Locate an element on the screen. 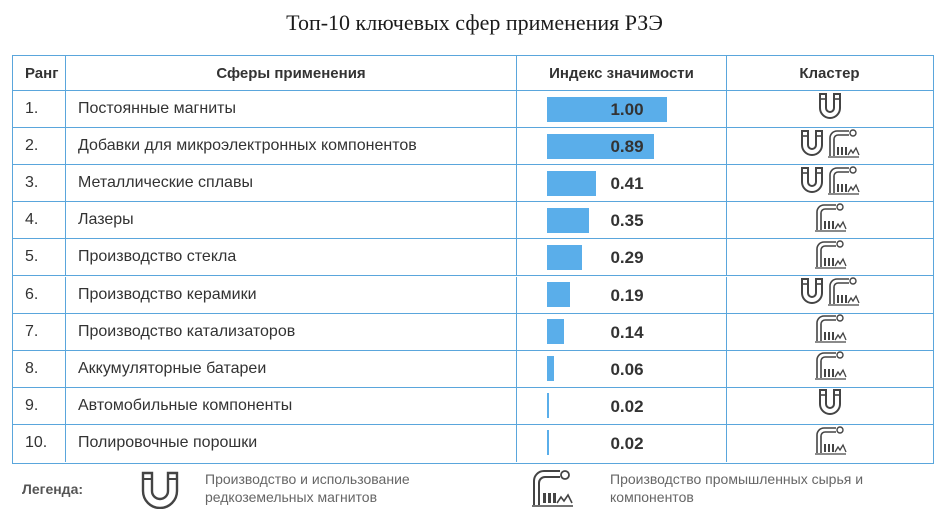  table-row: 3. Металлические сплавы 0.41 is located at coordinates (473, 184).